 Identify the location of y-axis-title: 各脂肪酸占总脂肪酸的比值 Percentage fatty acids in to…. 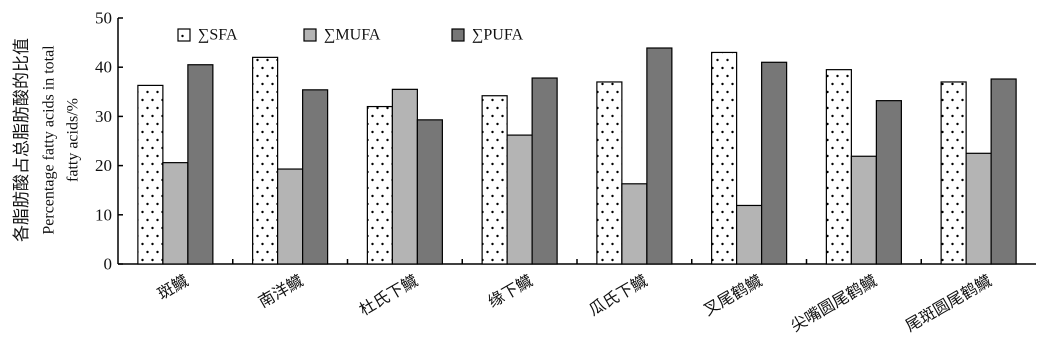
(47, 140).